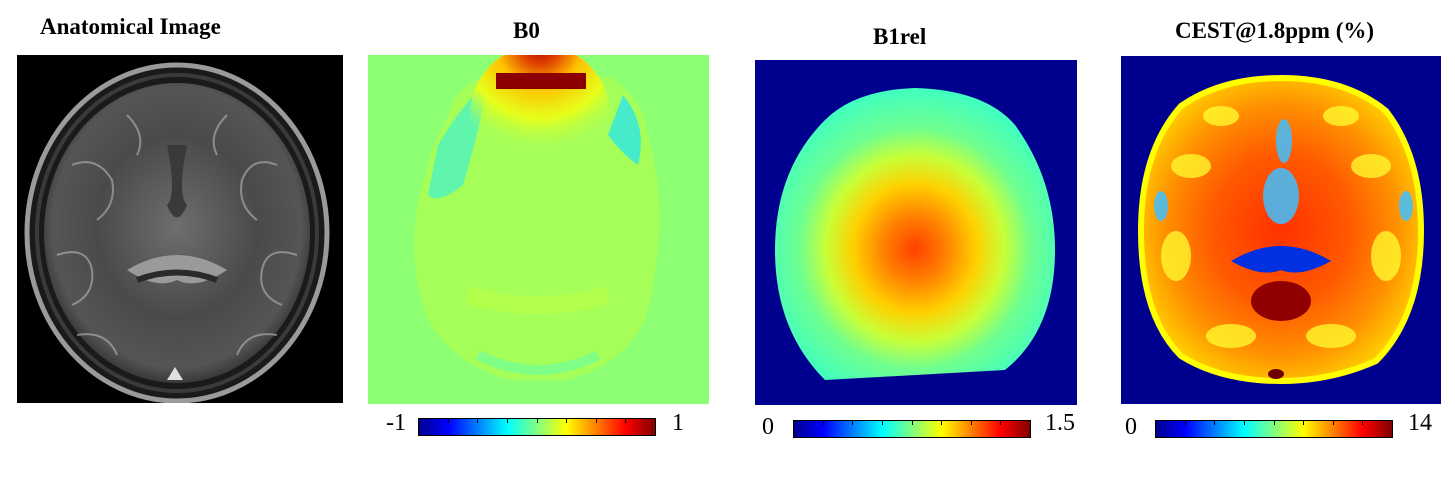 This screenshot has height=477, width=1455. I want to click on b1rel-colorbar-max-label: 1.5, so click(1060, 423).